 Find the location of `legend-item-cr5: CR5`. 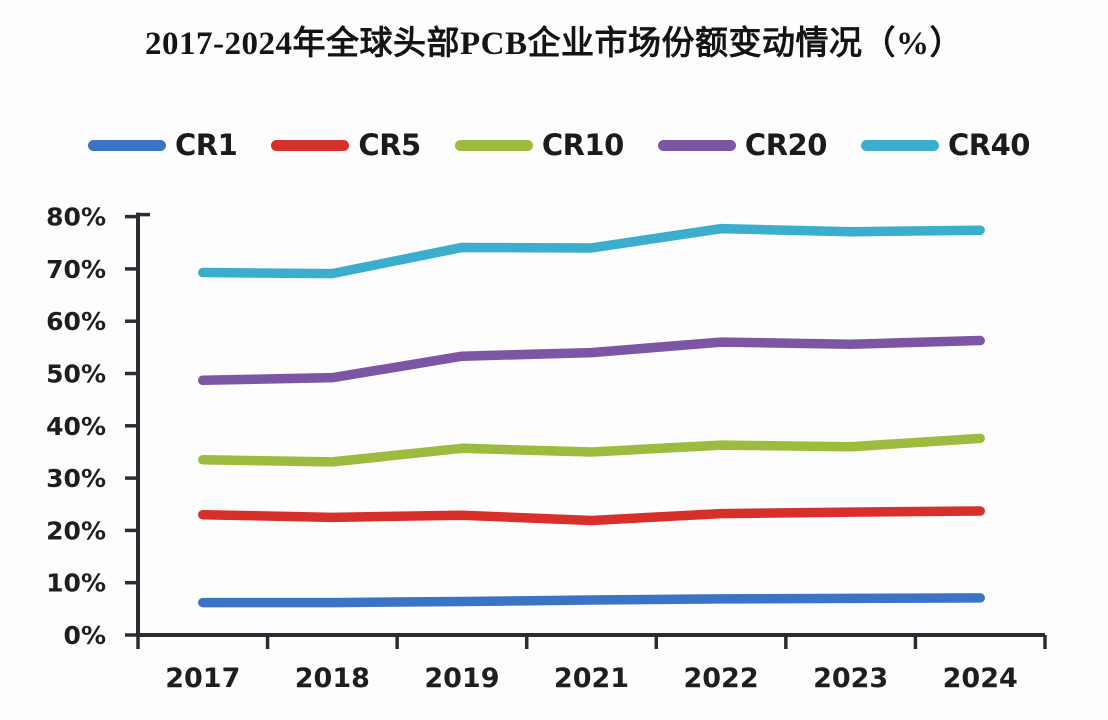

legend-item-cr5: CR5 is located at coordinates (346, 145).